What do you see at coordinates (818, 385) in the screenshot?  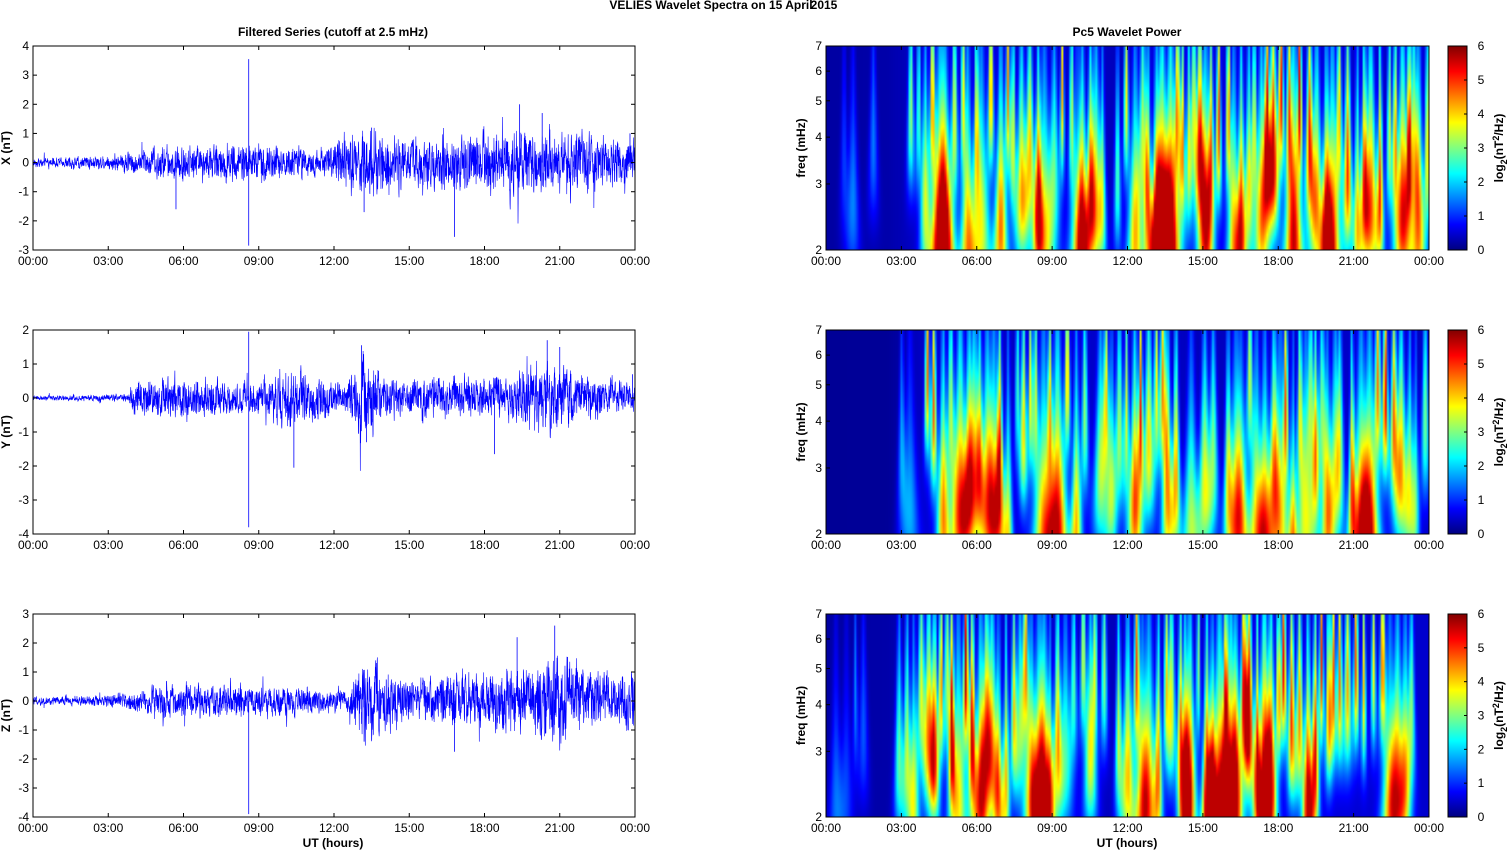 I see `heatmap-panel-2-ytick-label: 5` at bounding box center [818, 385].